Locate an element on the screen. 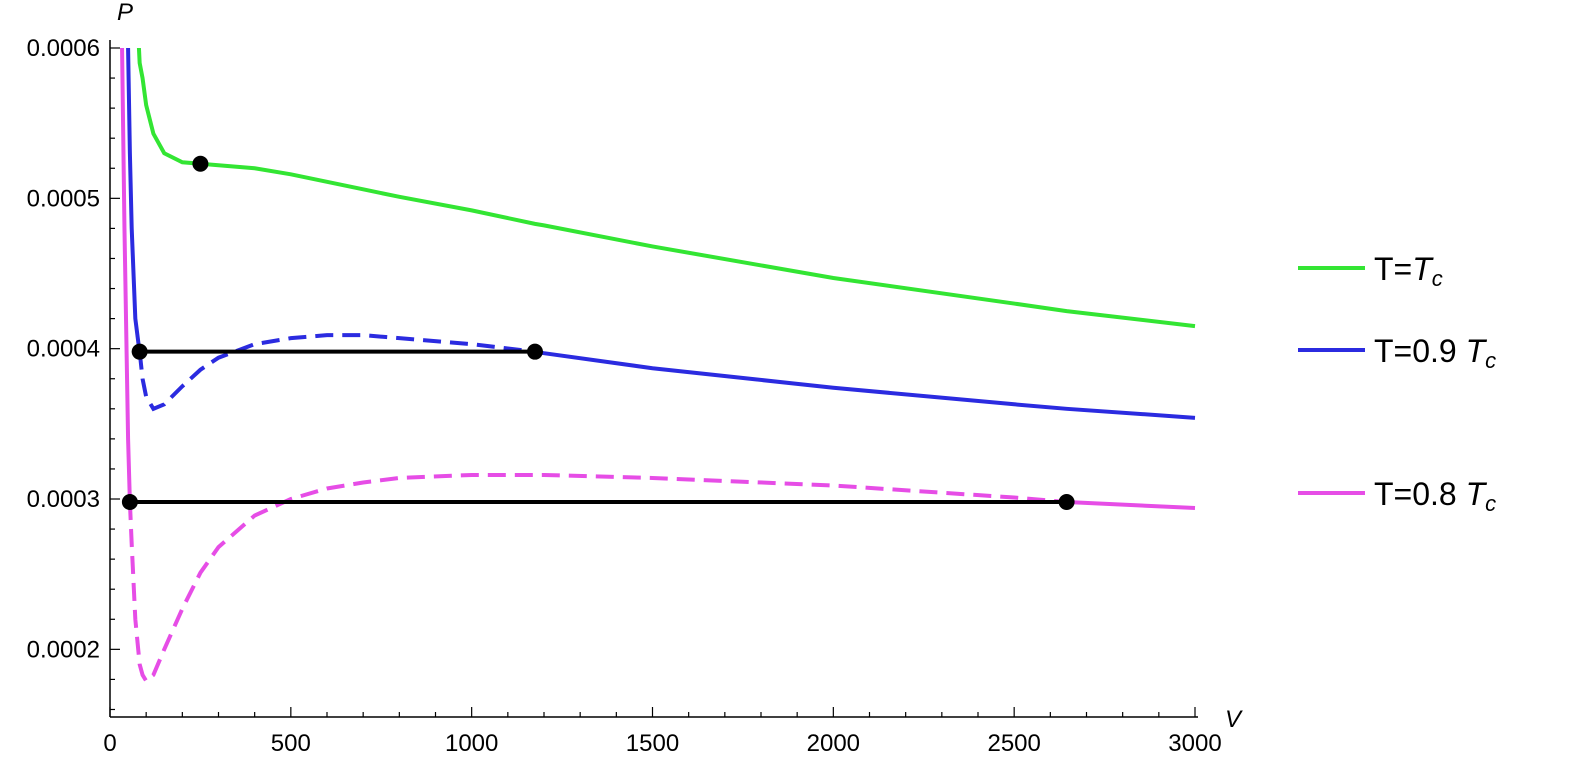  x-tick-label: 500 is located at coordinates (291, 743).